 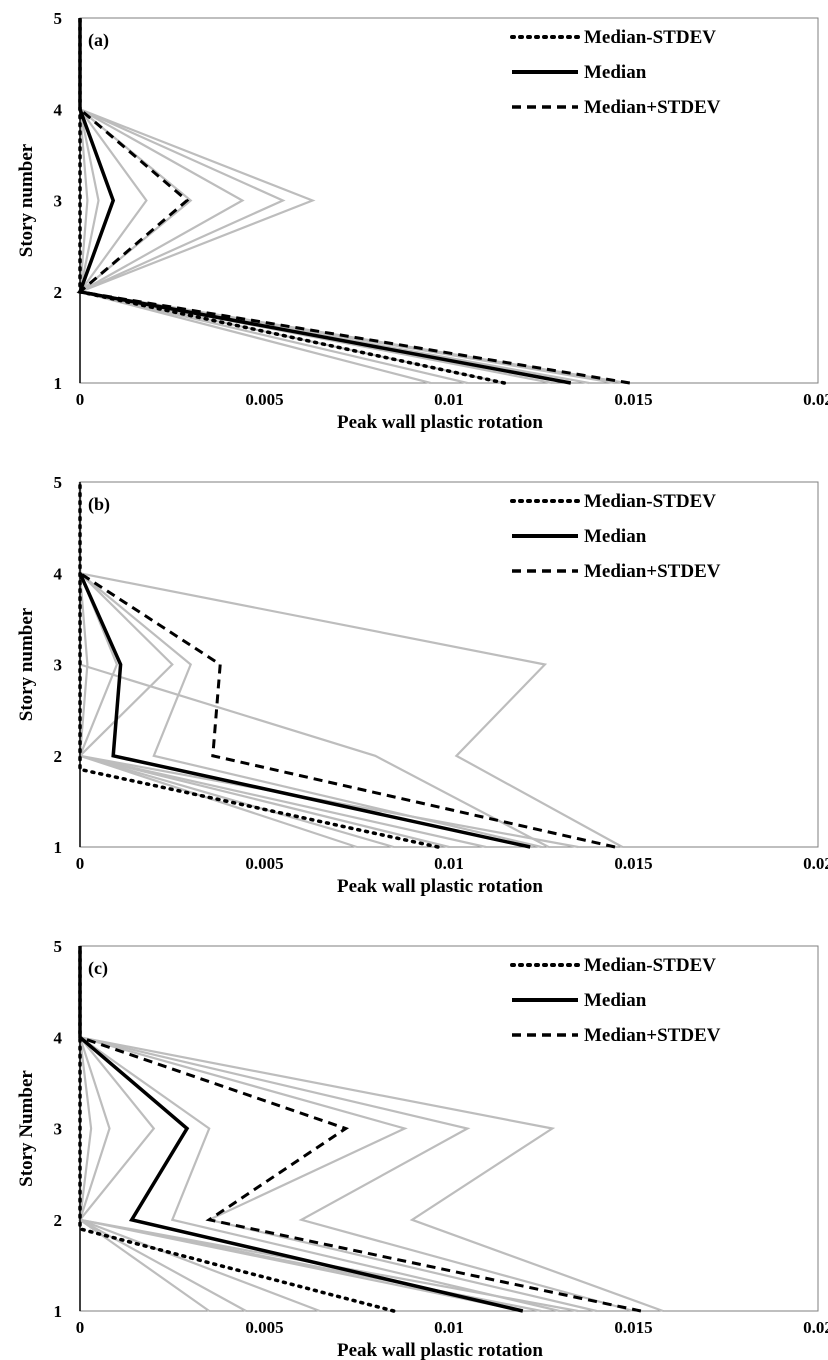 I want to click on y-axis-label: Story Number, so click(x=26, y=1128).